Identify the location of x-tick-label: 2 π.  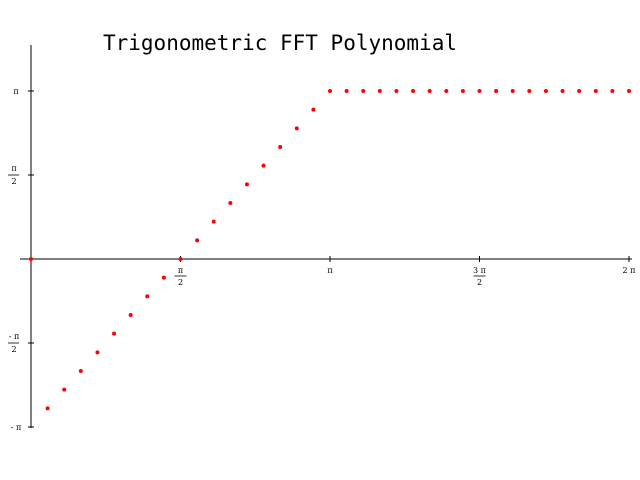
(629, 270).